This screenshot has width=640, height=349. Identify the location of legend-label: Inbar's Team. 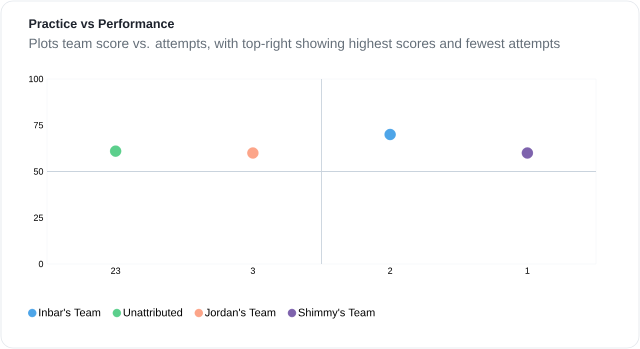
(69, 312).